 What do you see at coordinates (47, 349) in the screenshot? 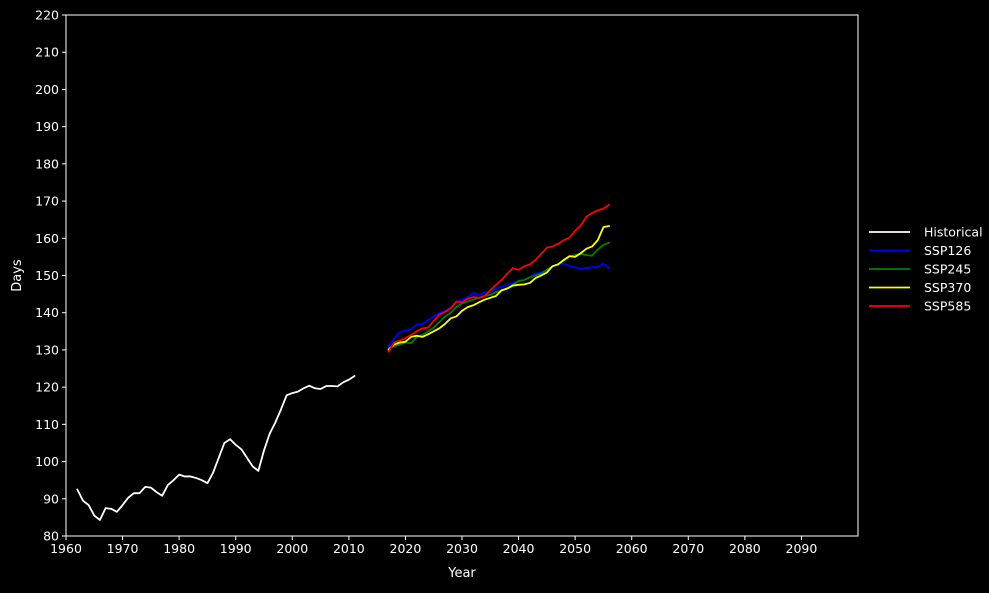
I see `y-tick-label: 130` at bounding box center [47, 349].